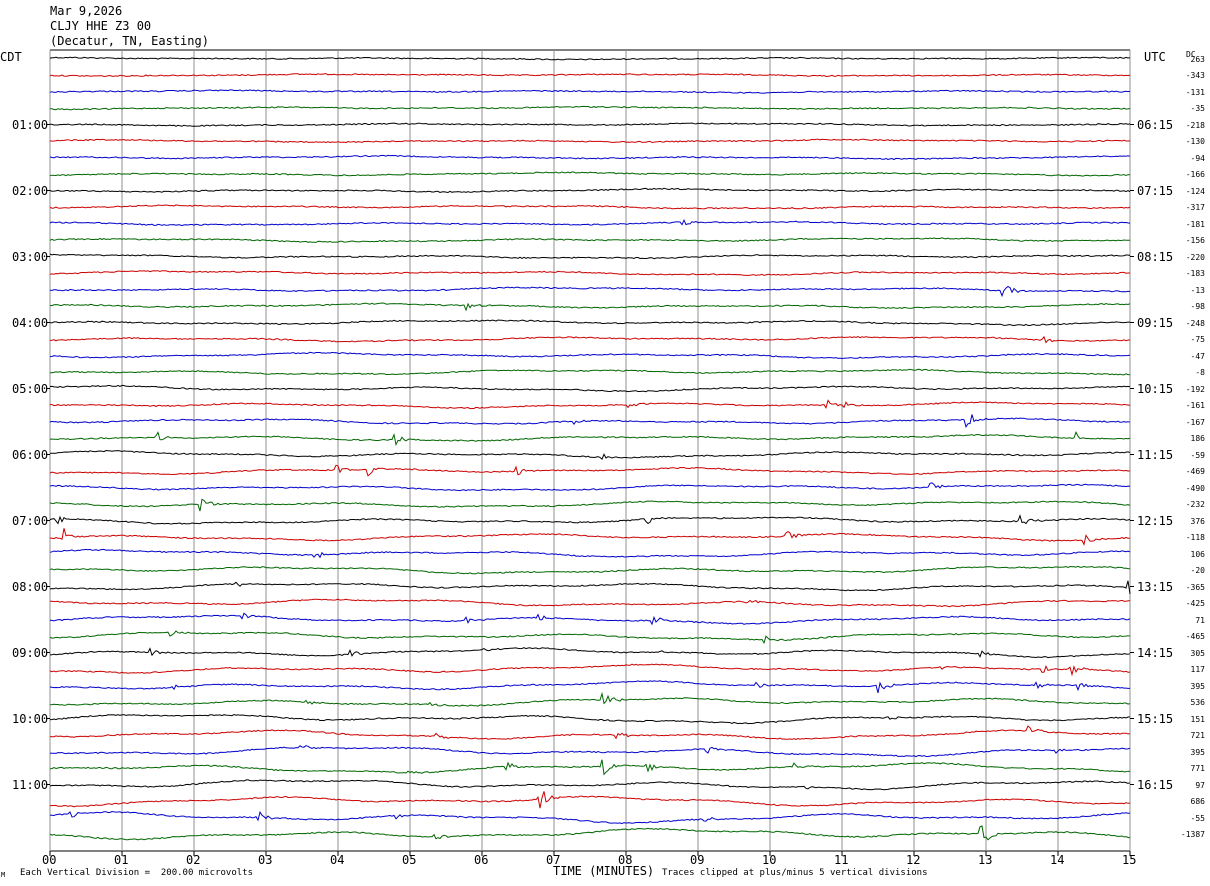 Image resolution: width=1210 pixels, height=886 pixels. I want to click on x-tick-label: 07, so click(553, 860).